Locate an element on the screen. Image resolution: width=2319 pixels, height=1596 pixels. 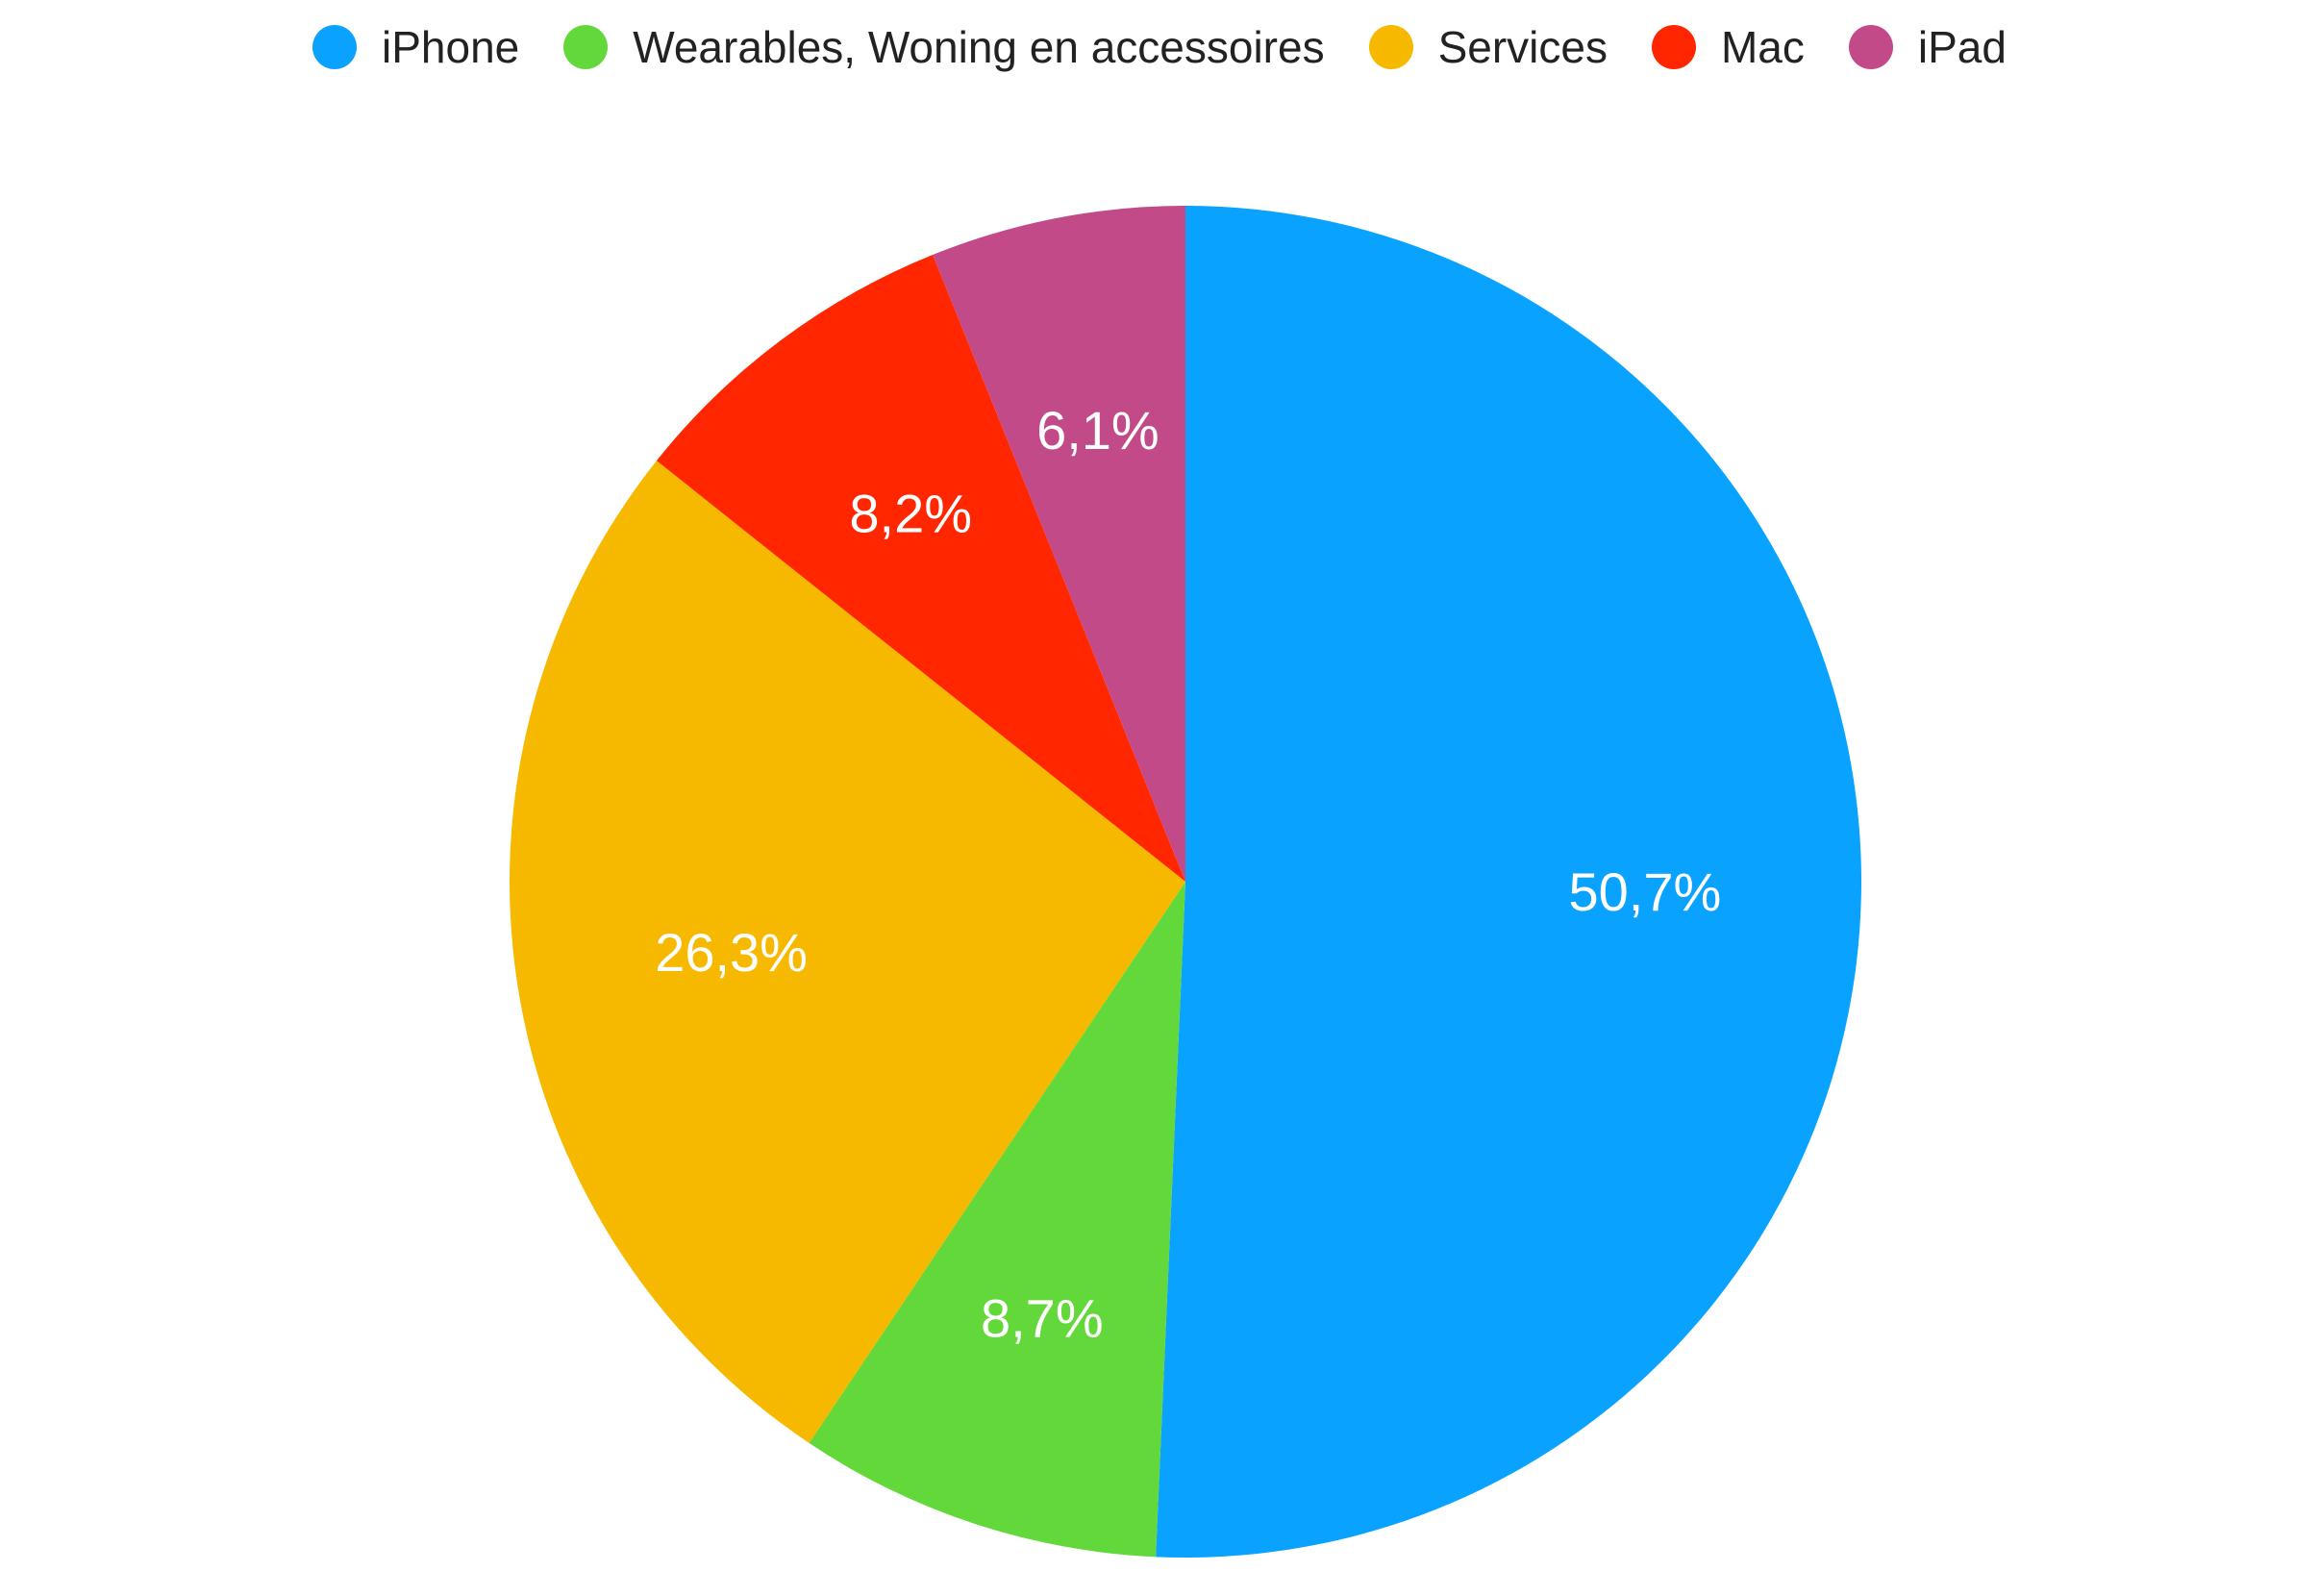
slice-data-label: 26,3% is located at coordinates (732, 952).